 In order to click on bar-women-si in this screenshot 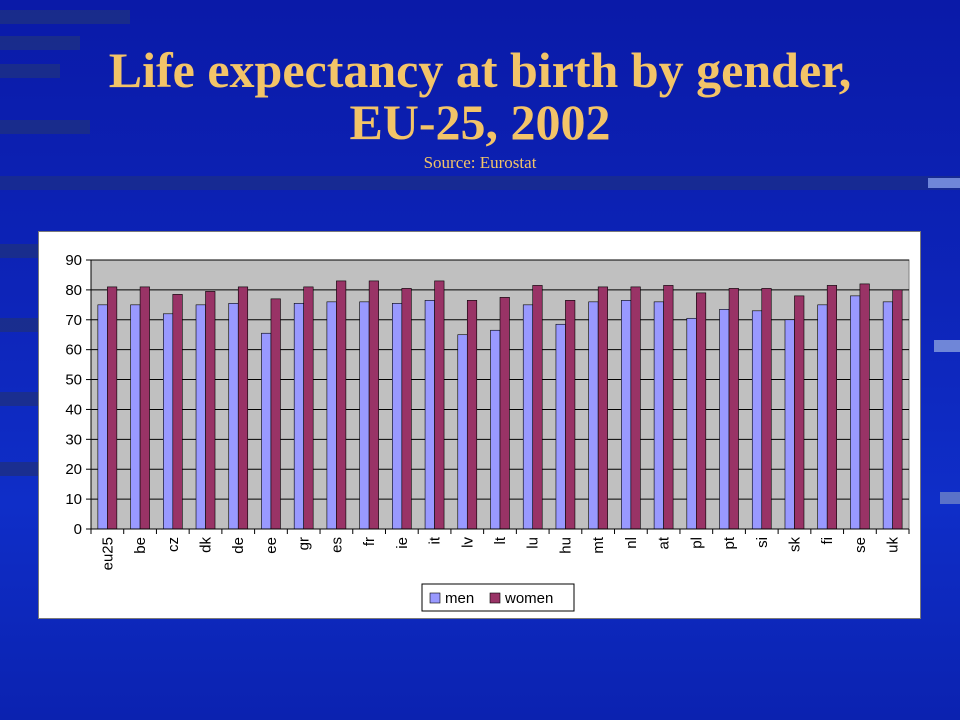, I will do `click(766, 409)`.